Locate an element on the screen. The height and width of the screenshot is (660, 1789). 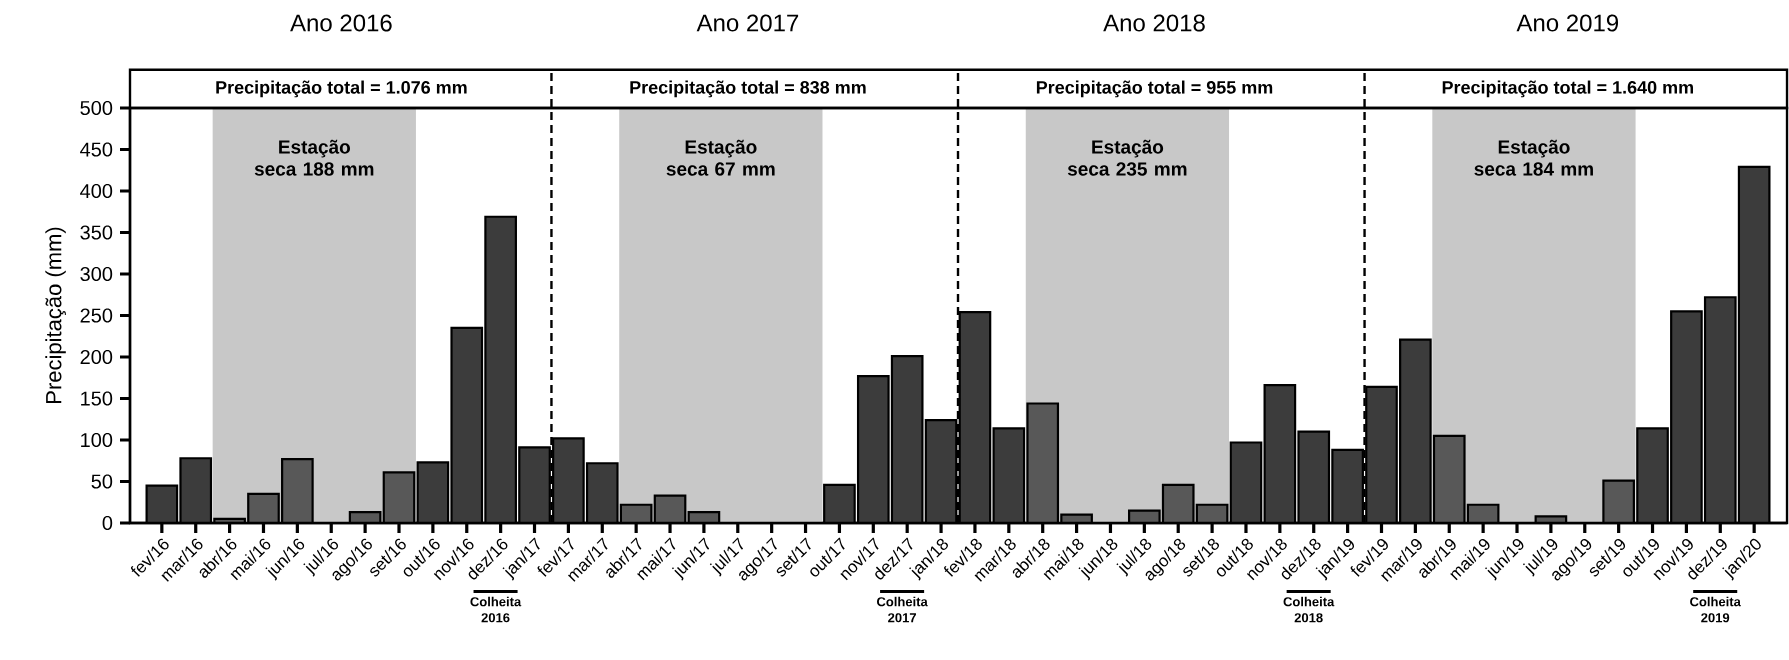
text: Precipitação total = 838 mm is located at coordinates (748, 89).